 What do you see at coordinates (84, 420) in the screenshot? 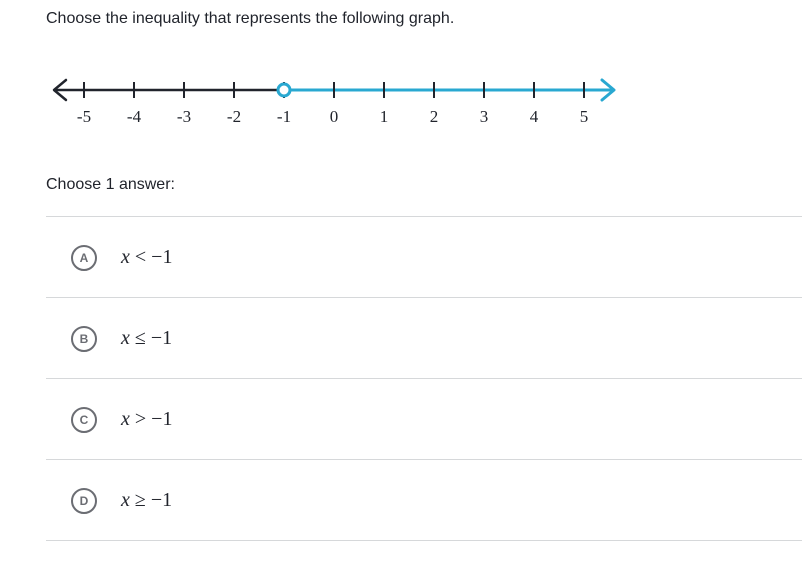
I see `choice-c-letter-badge: C` at bounding box center [84, 420].